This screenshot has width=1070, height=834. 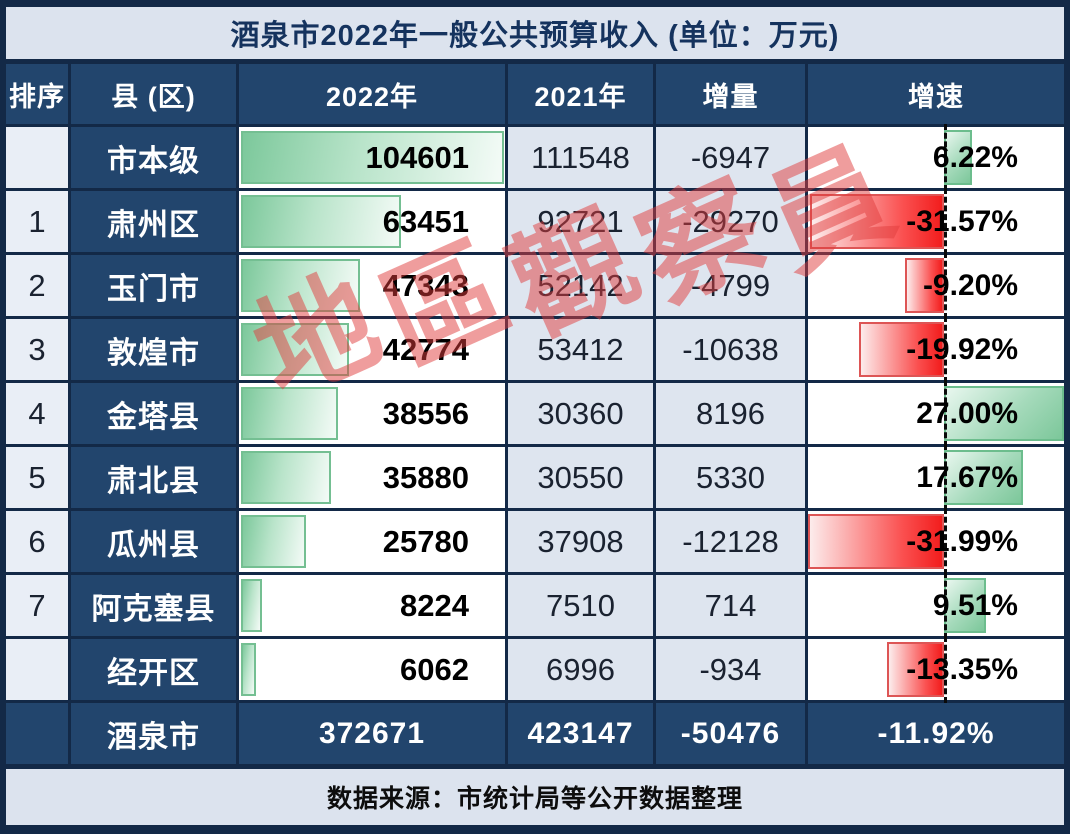 I want to click on value-2021-cell: 111548, so click(x=580, y=157).